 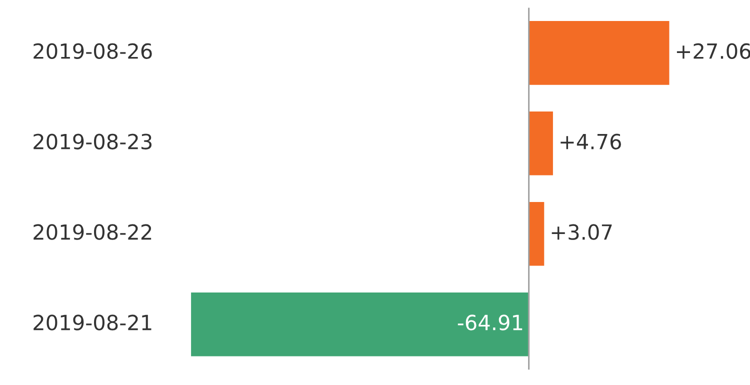 I want to click on data-label: +3.07, so click(x=582, y=232).